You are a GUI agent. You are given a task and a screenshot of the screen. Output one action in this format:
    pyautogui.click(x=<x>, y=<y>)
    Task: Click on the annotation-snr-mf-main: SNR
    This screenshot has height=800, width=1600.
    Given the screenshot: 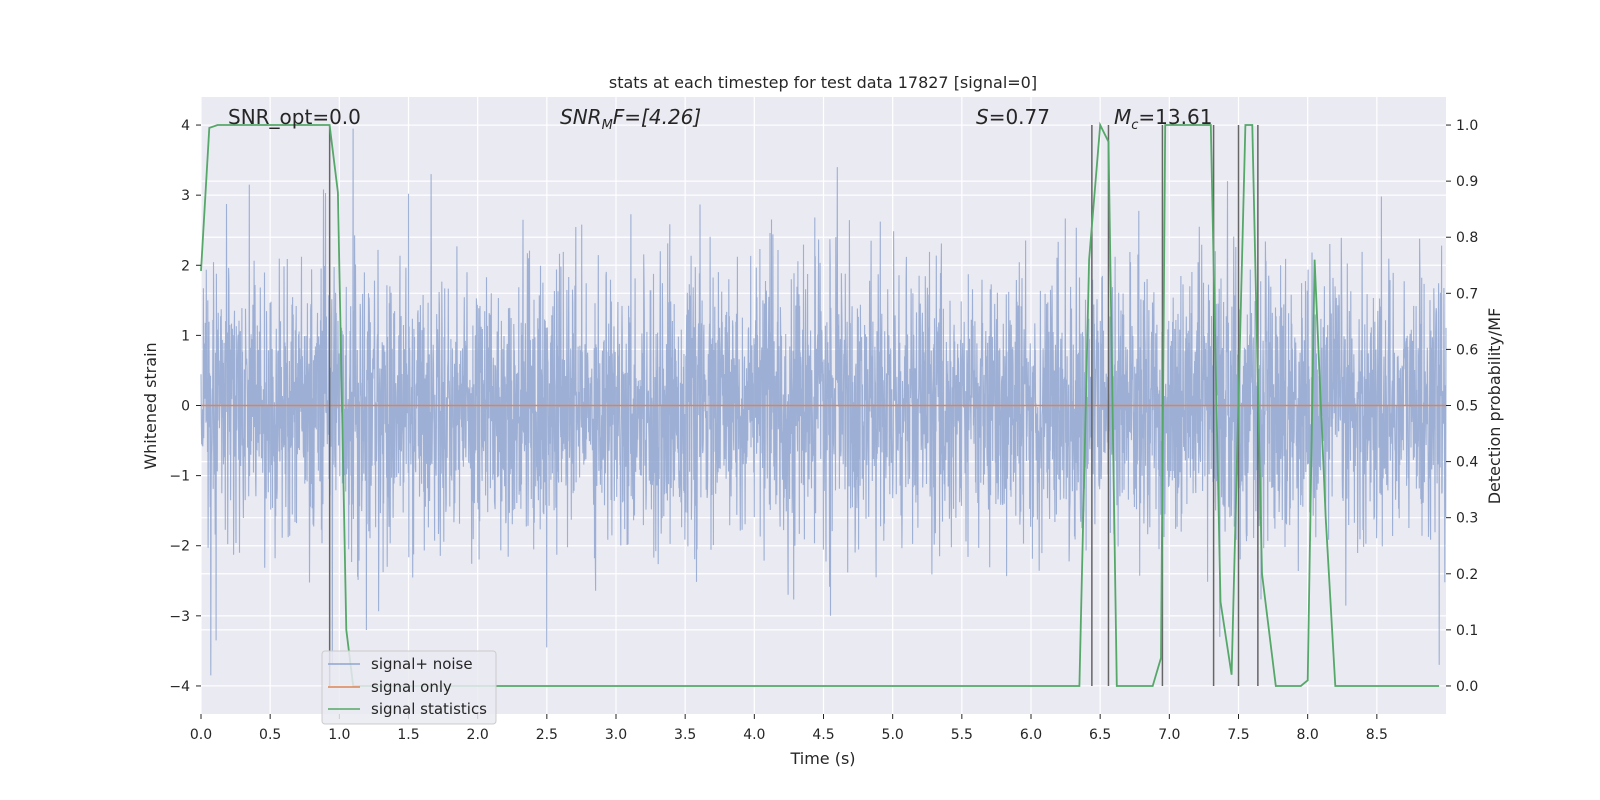 What is the action you would take?
    pyautogui.click(x=581, y=117)
    